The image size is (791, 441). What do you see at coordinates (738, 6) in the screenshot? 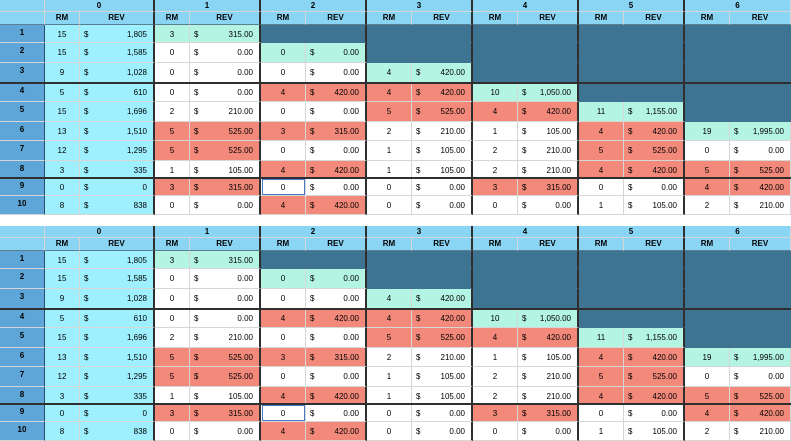
I see `group-header-6: 6` at bounding box center [738, 6].